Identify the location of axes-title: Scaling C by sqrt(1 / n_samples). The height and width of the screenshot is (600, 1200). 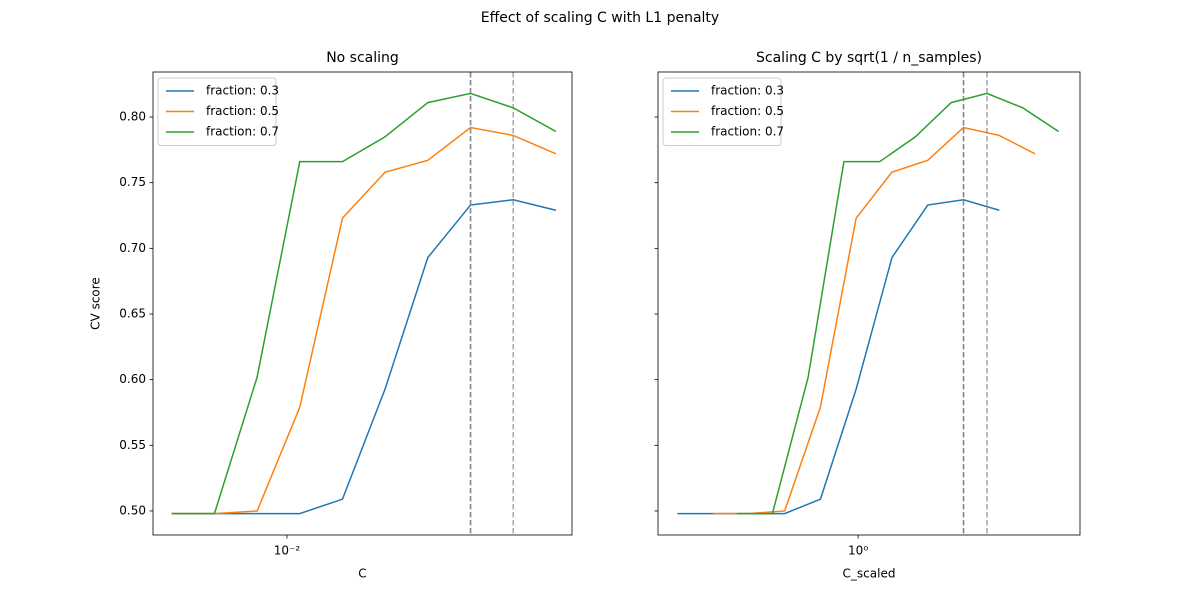
(869, 58).